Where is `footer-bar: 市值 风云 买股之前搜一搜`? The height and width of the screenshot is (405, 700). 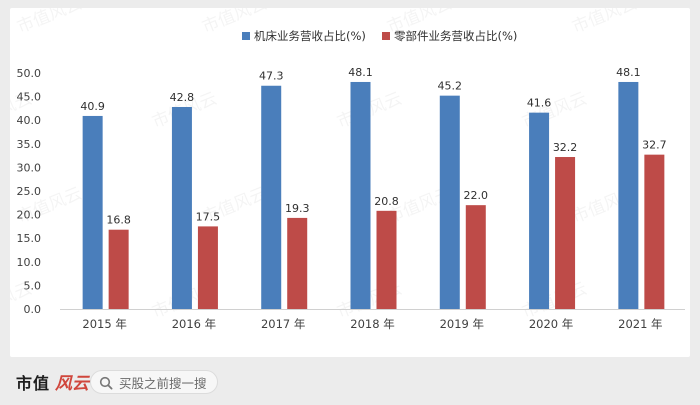
footer-bar: 市值 风云 买股之前搜一搜 is located at coordinates (350, 381).